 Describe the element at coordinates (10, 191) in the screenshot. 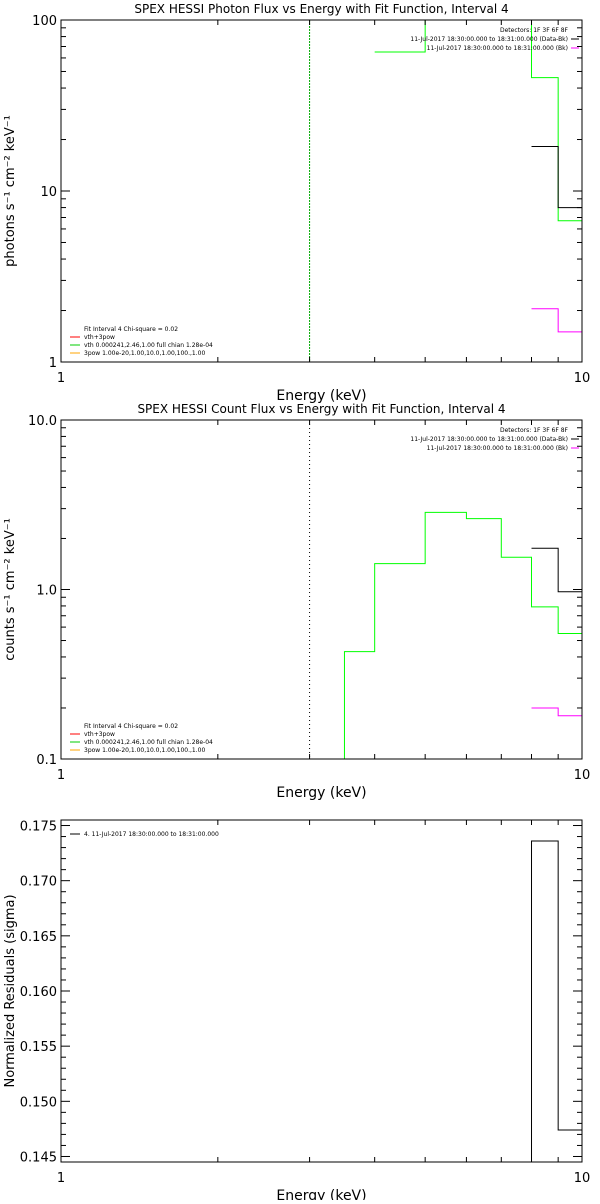

I see `y-axis-label: photons s⁻¹ cm⁻² keV⁻¹` at that location.